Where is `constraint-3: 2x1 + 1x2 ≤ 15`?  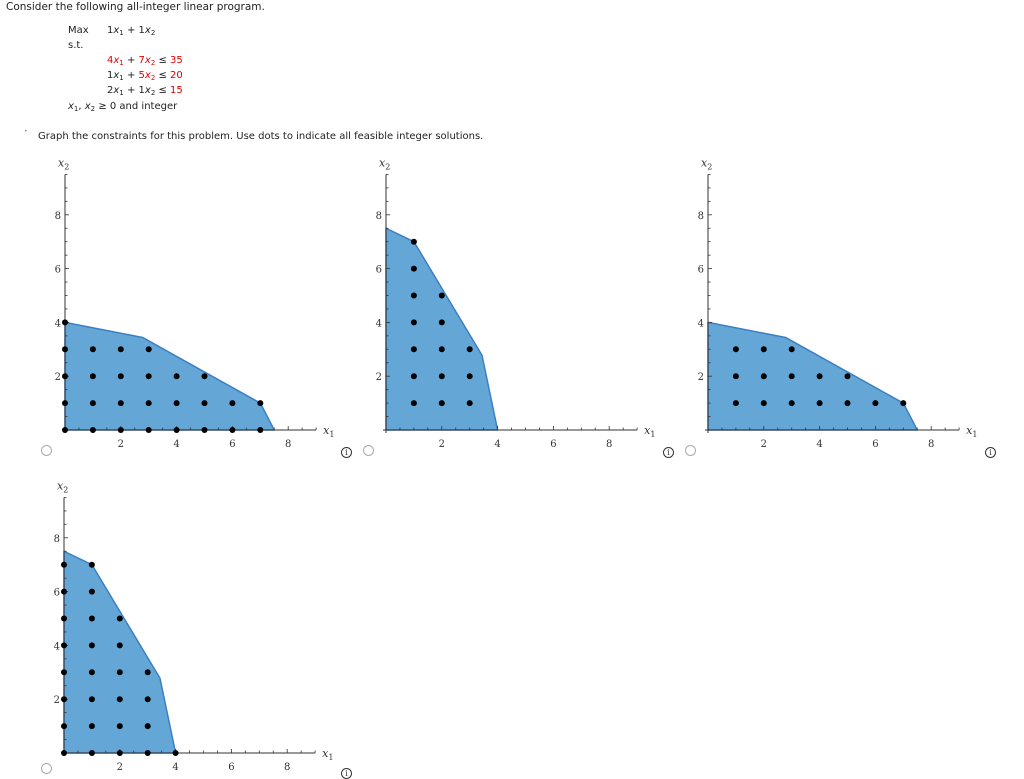 constraint-3: 2x1 + 1x2 ≤ 15 is located at coordinates (145, 91).